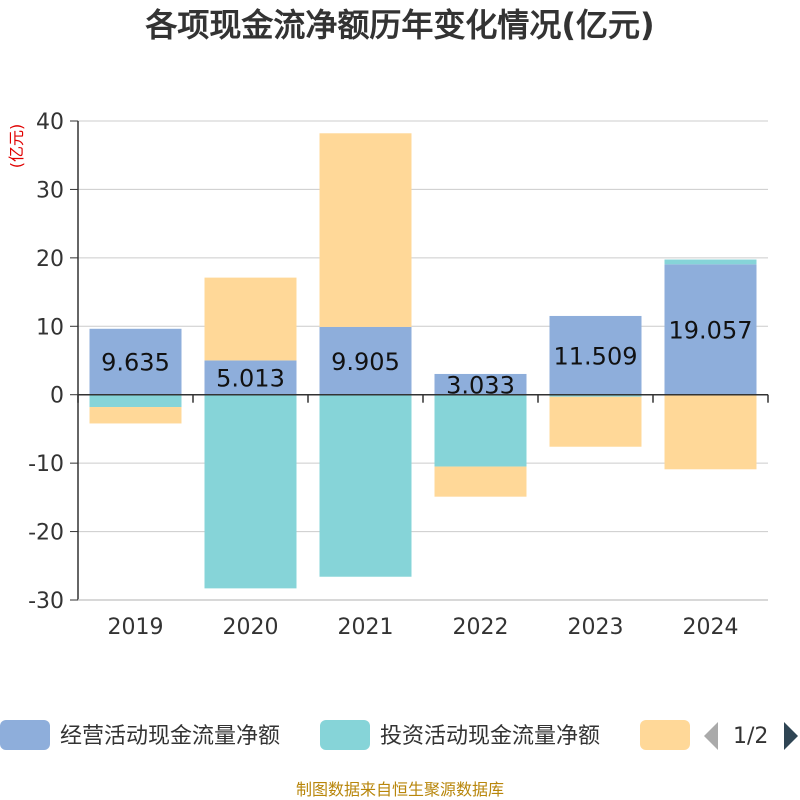 This screenshot has width=800, height=800. I want to click on data-label: 9.635, so click(135, 363).